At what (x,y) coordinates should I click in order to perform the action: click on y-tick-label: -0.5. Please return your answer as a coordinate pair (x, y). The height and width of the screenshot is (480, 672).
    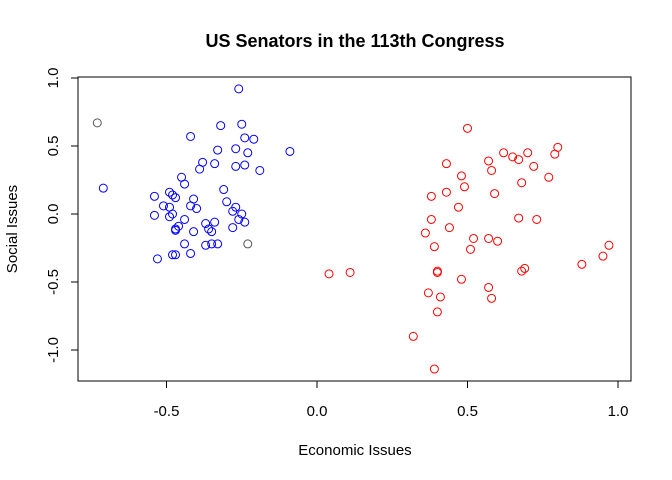
    Looking at the image, I should click on (53, 282).